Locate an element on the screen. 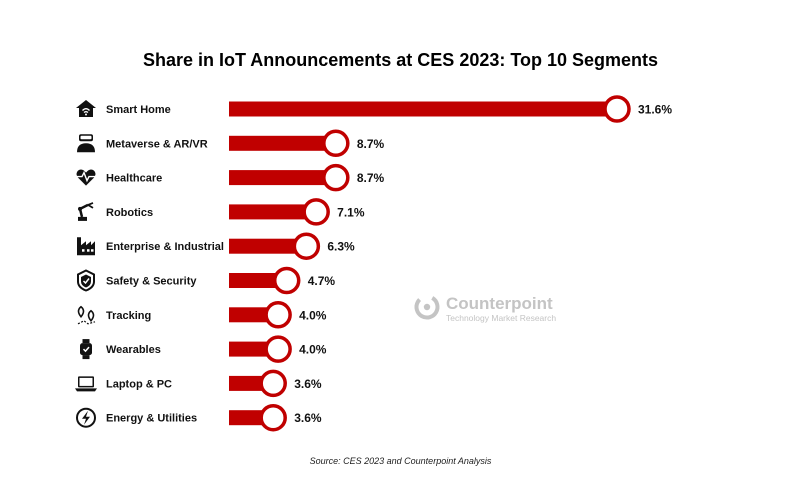 The height and width of the screenshot is (485, 801). value-label: 7.1% is located at coordinates (351, 212).